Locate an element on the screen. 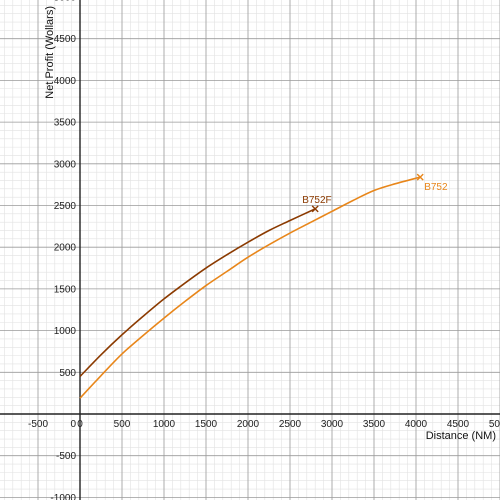  origin-tick-label: 0 is located at coordinates (73, 424).